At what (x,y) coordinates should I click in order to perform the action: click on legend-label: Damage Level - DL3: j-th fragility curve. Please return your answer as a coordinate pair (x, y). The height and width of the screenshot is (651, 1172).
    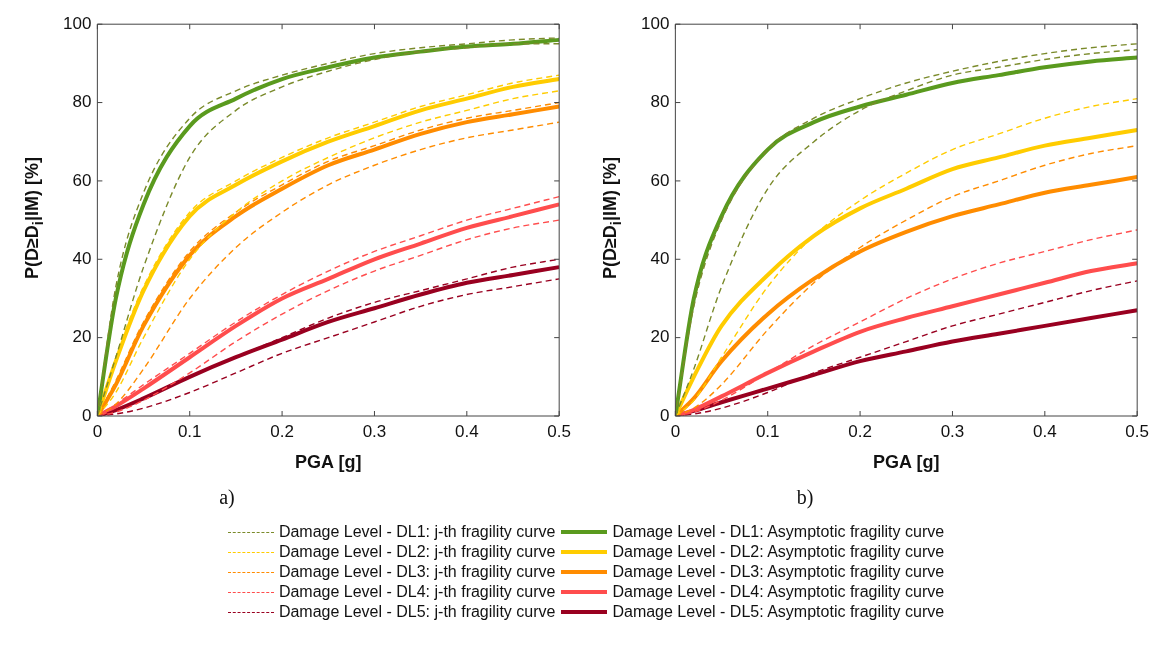
    Looking at the image, I should click on (417, 572).